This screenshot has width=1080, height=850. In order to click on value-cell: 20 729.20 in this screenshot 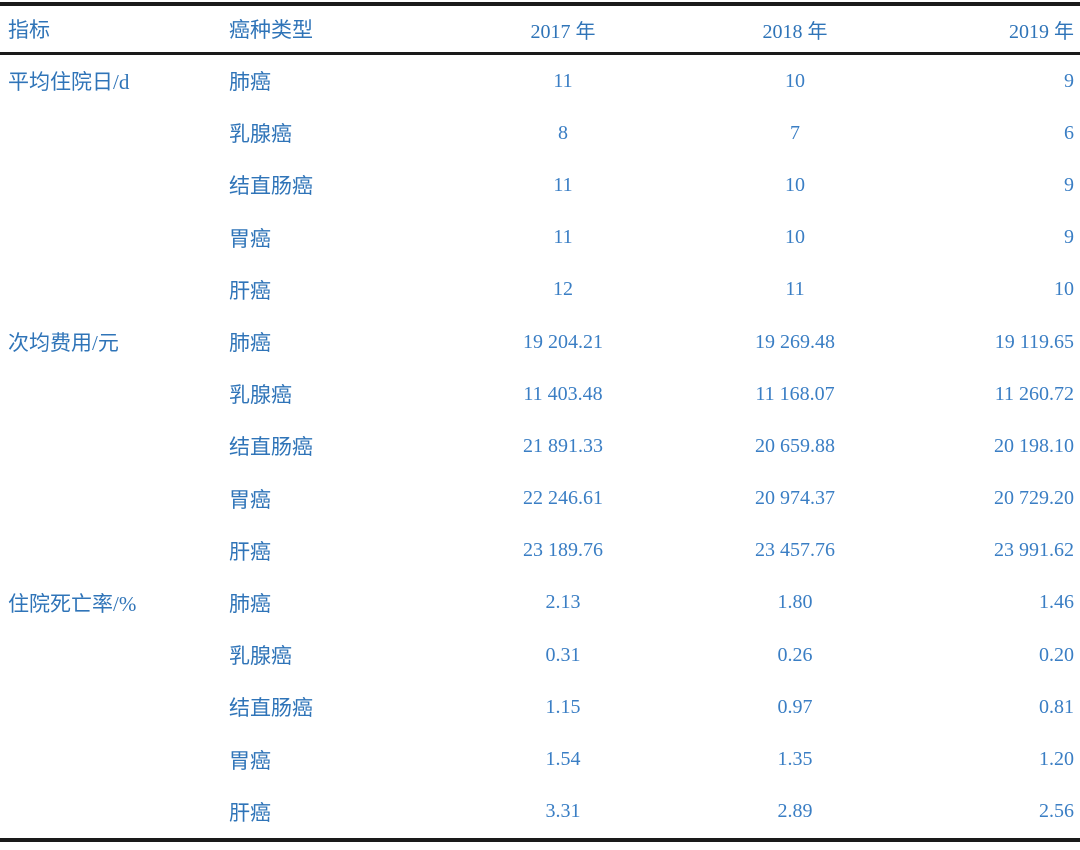, I will do `click(1034, 498)`.